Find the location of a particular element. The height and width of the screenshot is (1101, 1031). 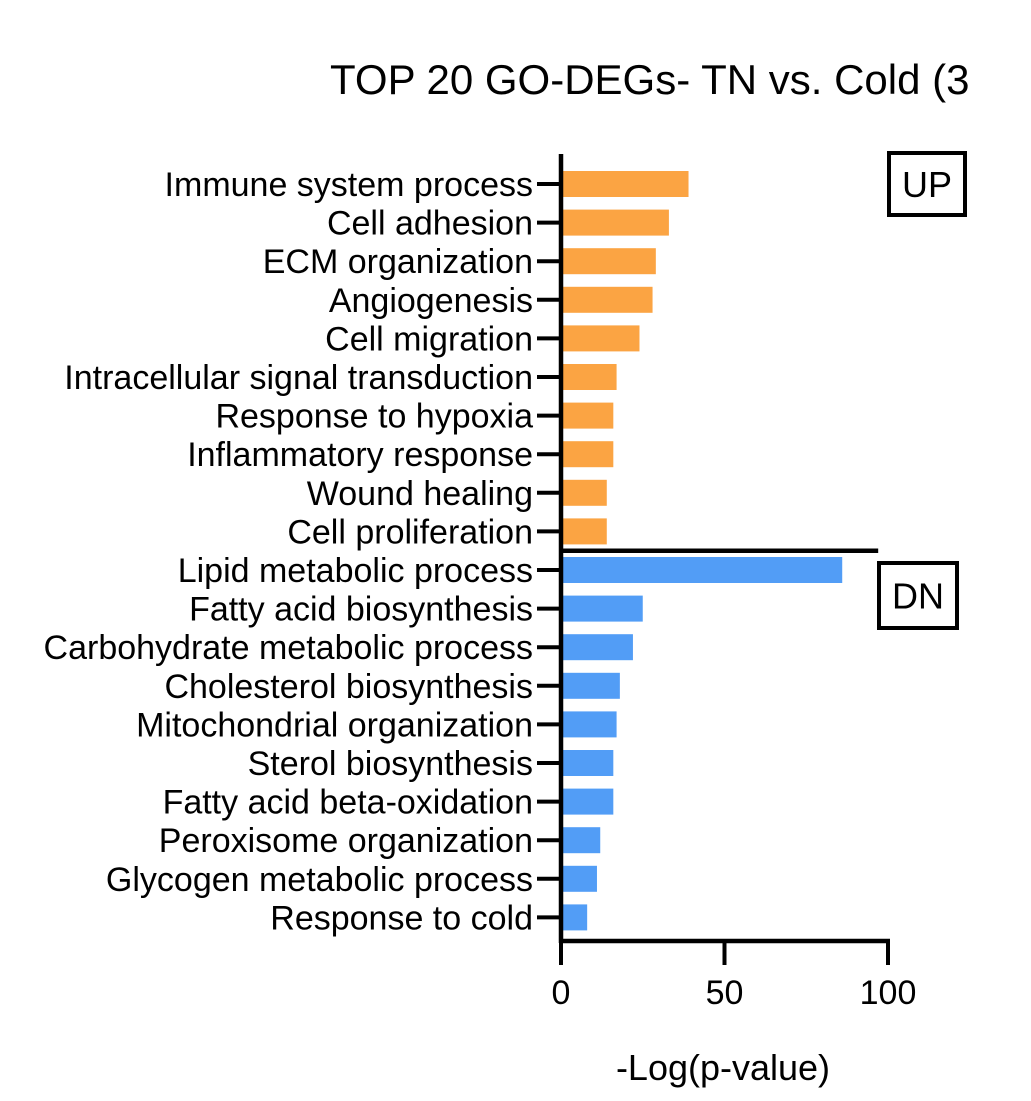

category-label: Inflammatory response is located at coordinates (360, 455).